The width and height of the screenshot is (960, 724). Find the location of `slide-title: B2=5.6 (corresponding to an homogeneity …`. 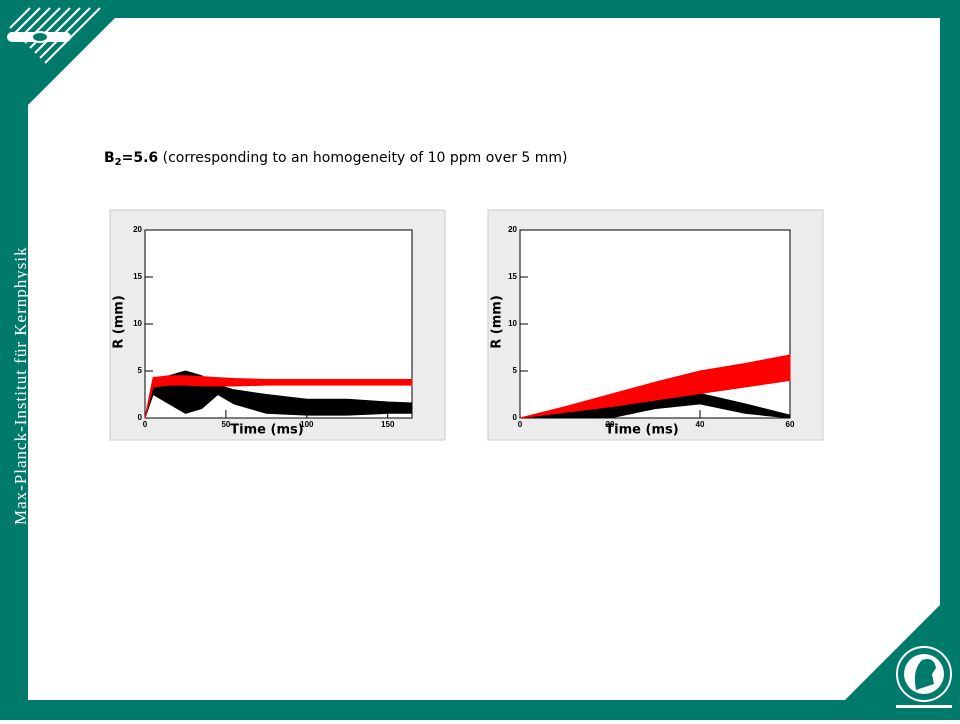

slide-title: B2=5.6 (corresponding to an homogeneity … is located at coordinates (336, 159).